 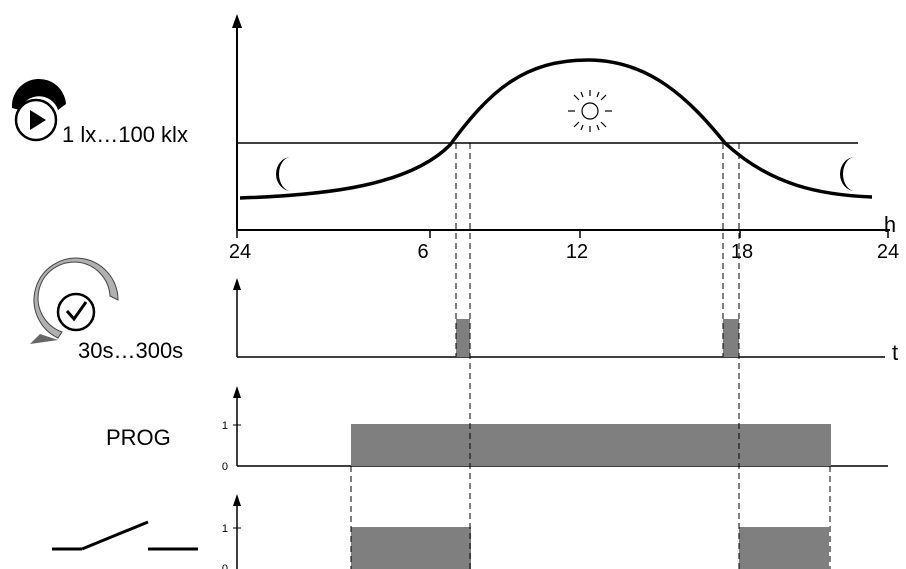 I want to click on delay-pulse-morning, so click(x=463, y=338).